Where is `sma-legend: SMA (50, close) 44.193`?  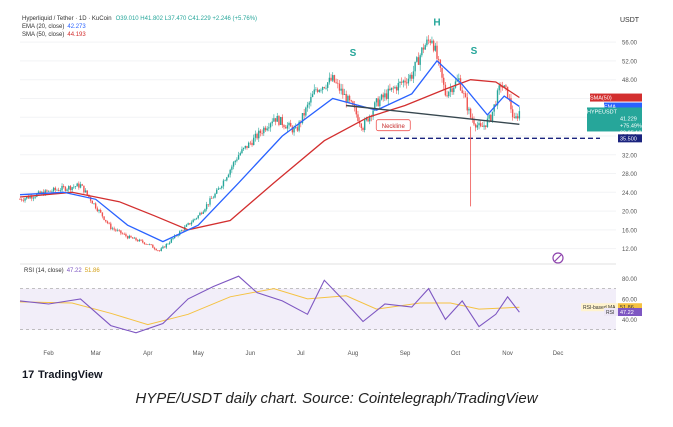
sma-legend: SMA (50, close) 44.193 is located at coordinates (54, 35).